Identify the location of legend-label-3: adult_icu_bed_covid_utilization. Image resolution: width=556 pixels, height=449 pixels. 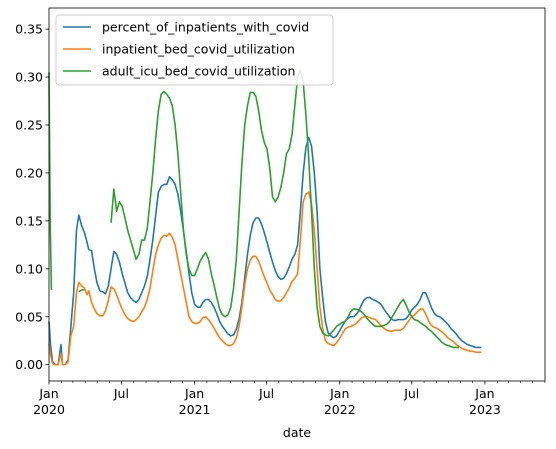
(198, 71).